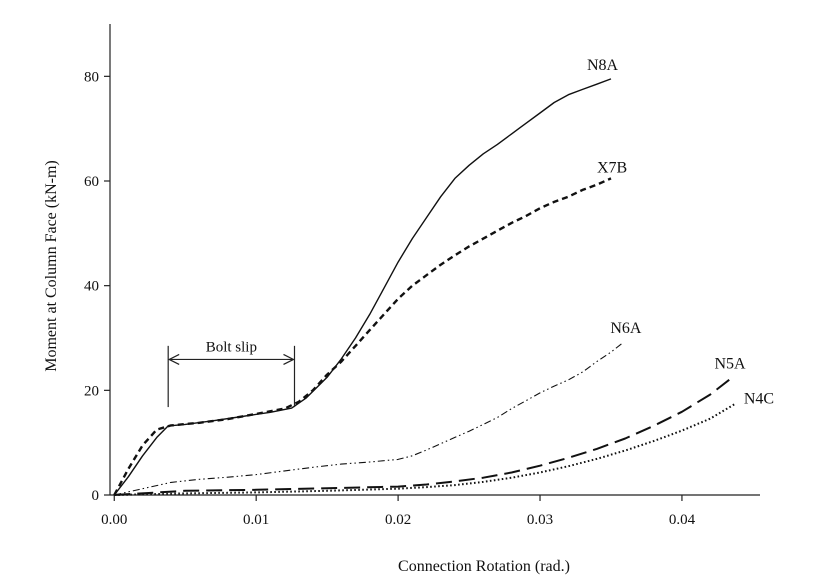  I want to click on x-tick-label: 0.01, so click(256, 520).